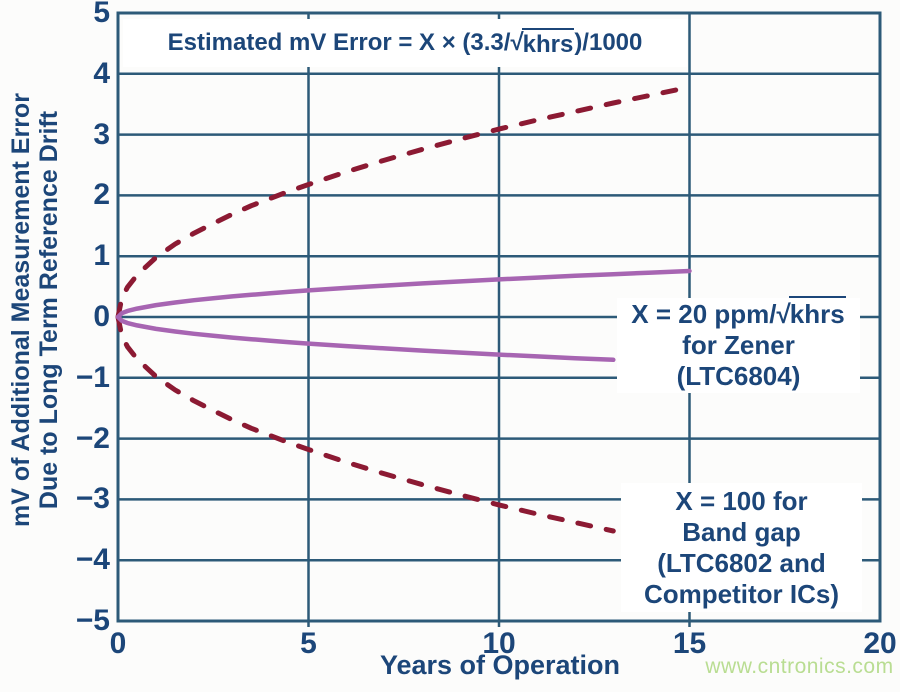 The width and height of the screenshot is (900, 692). Describe the element at coordinates (741, 531) in the screenshot. I see `bandgap-annotation-line2: Band gap` at that location.